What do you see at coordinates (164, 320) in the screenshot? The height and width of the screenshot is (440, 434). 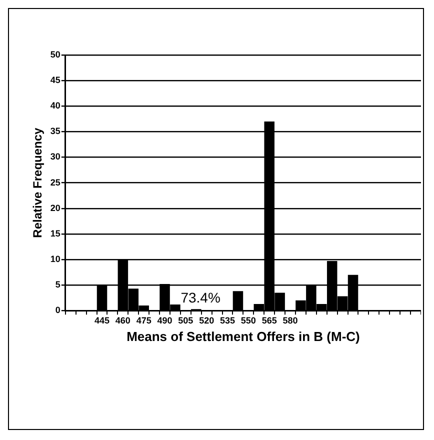 I see `x-tick-label: 490` at bounding box center [164, 320].